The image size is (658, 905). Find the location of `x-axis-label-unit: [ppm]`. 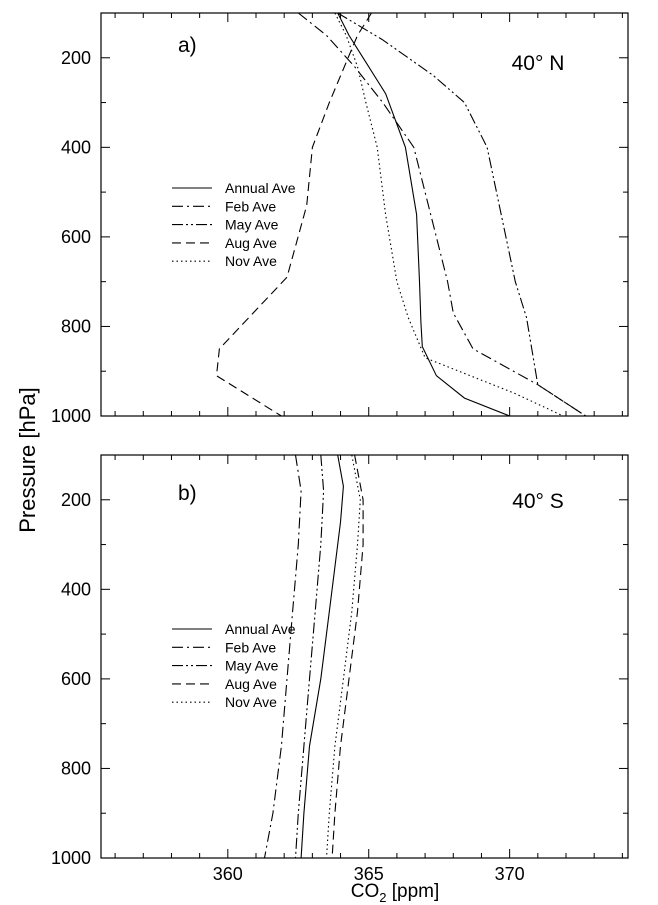

x-axis-label-unit: [ppm] is located at coordinates (412, 891).